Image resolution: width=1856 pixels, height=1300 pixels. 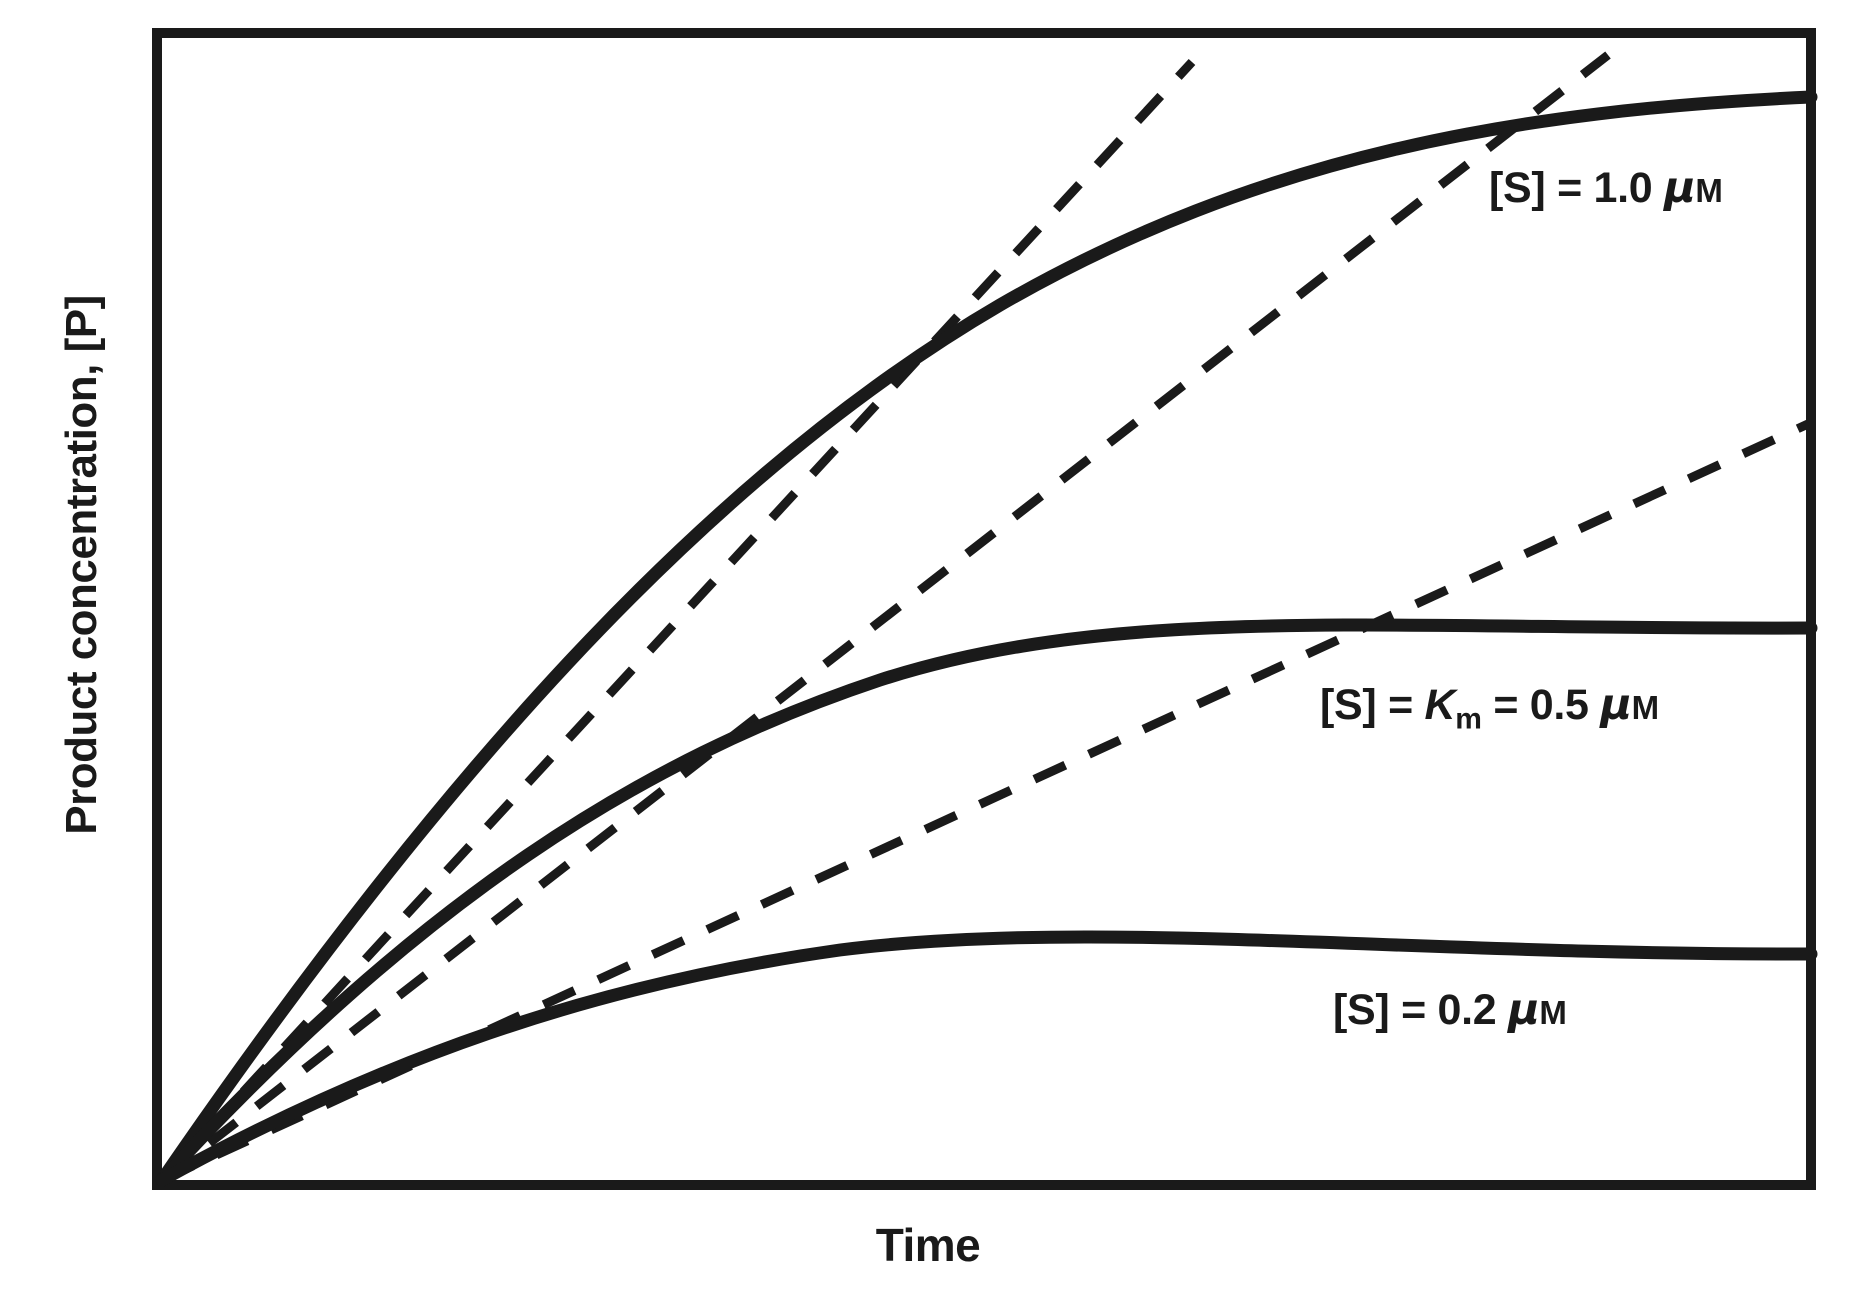 What do you see at coordinates (1709, 190) in the screenshot?
I see `molar-unit-s-high: M` at bounding box center [1709, 190].